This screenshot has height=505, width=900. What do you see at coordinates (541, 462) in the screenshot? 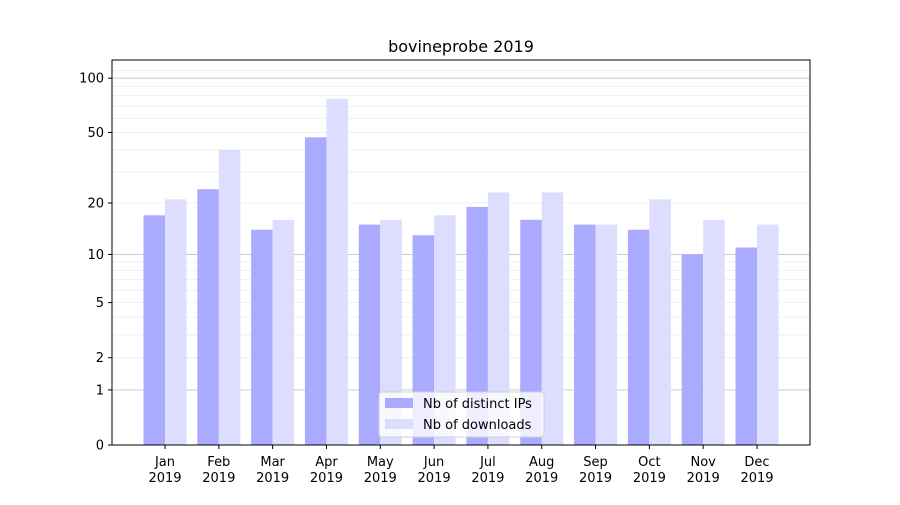
I see `x-tick-label: Aug` at bounding box center [541, 462].